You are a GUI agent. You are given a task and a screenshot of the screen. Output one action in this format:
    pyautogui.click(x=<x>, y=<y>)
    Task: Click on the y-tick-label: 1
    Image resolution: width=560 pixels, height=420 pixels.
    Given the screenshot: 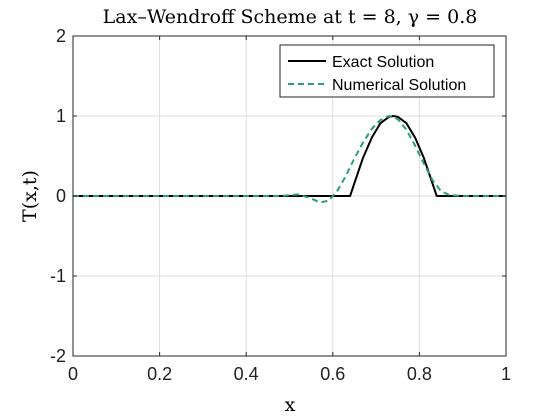 What is the action you would take?
    pyautogui.click(x=61, y=116)
    